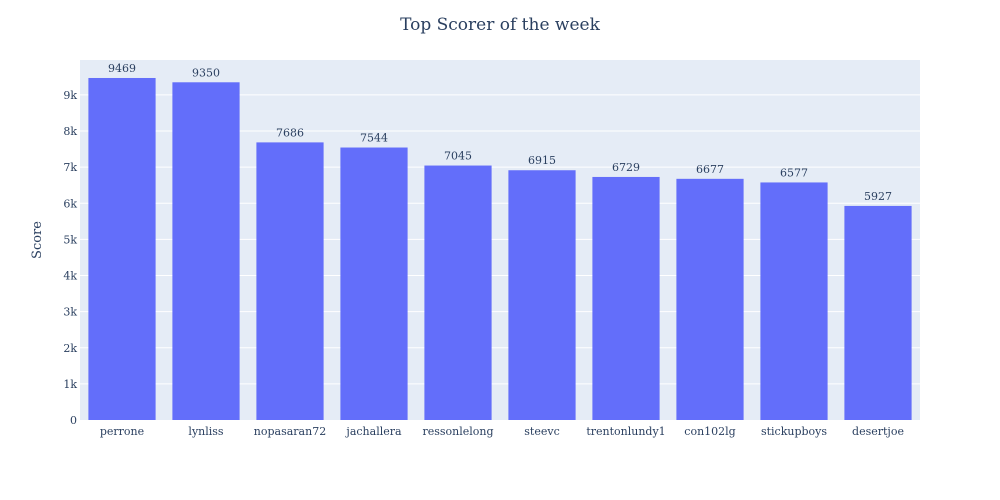  What do you see at coordinates (374, 138) in the screenshot?
I see `bar-value-label: 7544` at bounding box center [374, 138].